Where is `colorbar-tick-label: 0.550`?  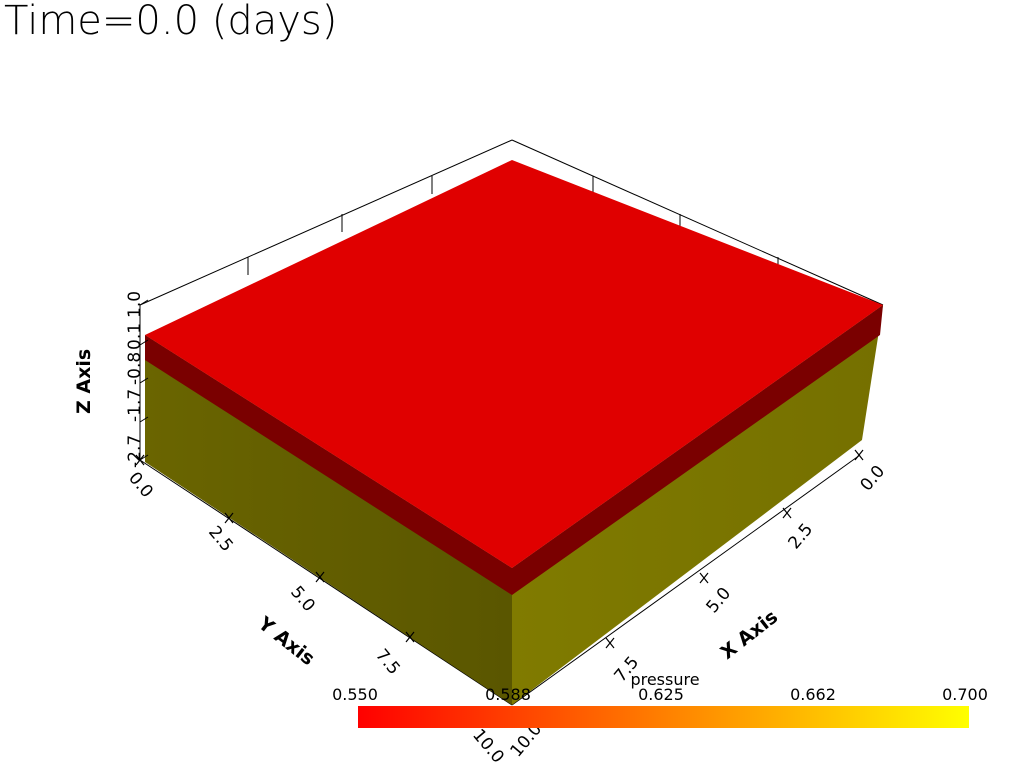 colorbar-tick-label: 0.550 is located at coordinates (355, 694).